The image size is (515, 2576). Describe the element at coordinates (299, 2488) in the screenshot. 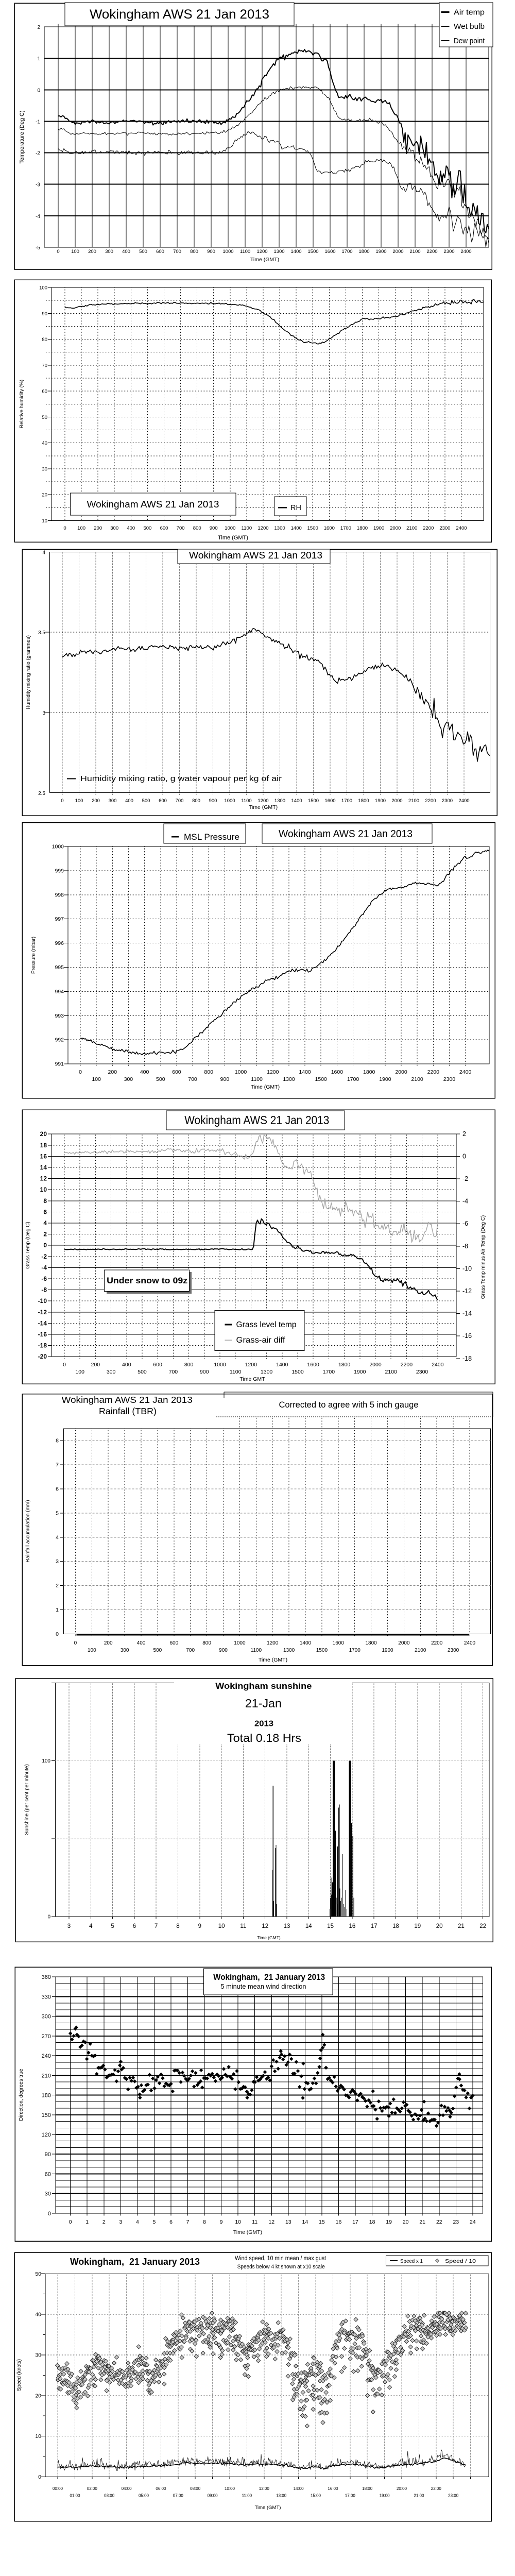

I see `svg-text: 14:00` at that location.